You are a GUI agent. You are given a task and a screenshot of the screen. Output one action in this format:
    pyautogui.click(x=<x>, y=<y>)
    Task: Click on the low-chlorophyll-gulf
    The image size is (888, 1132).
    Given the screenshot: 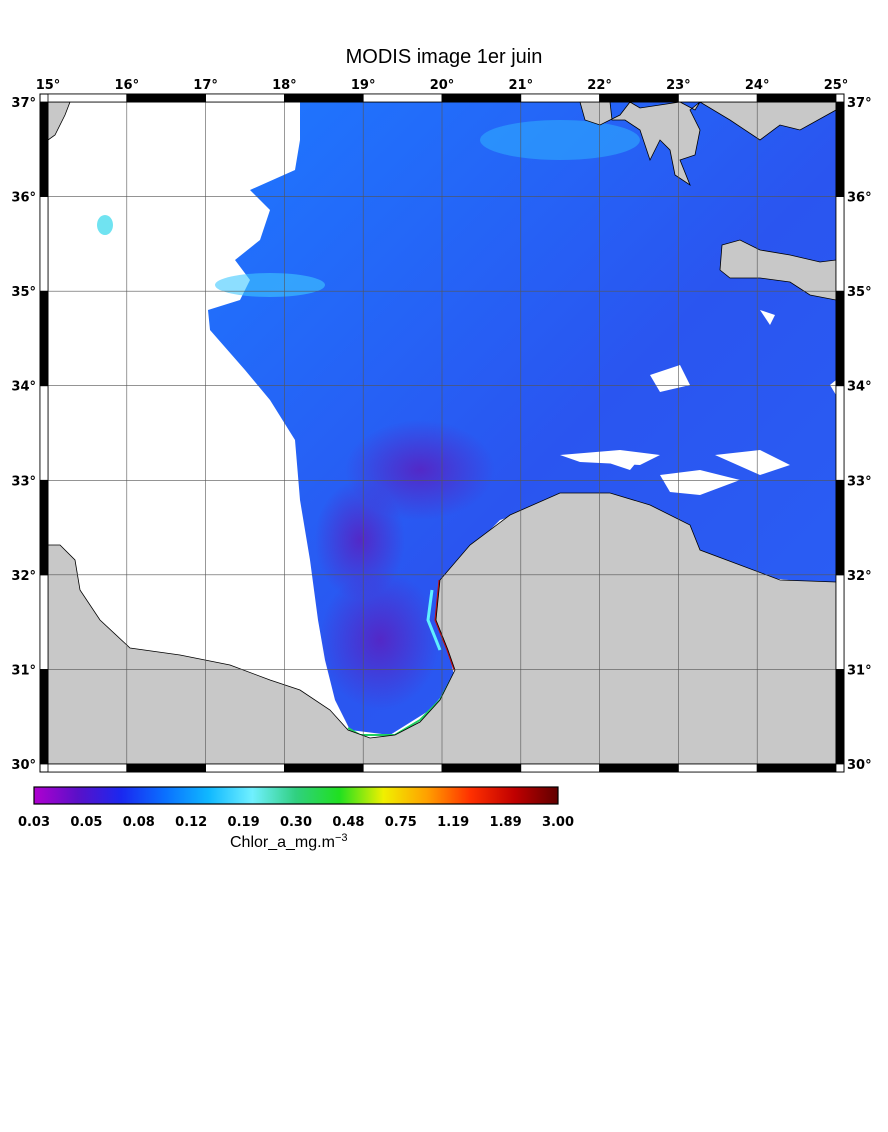 What is the action you would take?
    pyautogui.click(x=380, y=640)
    